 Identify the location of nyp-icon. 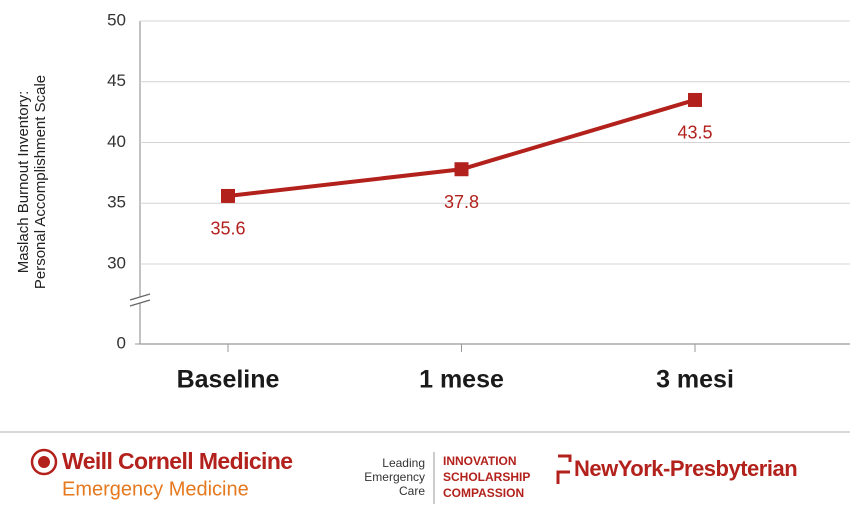
(564, 469).